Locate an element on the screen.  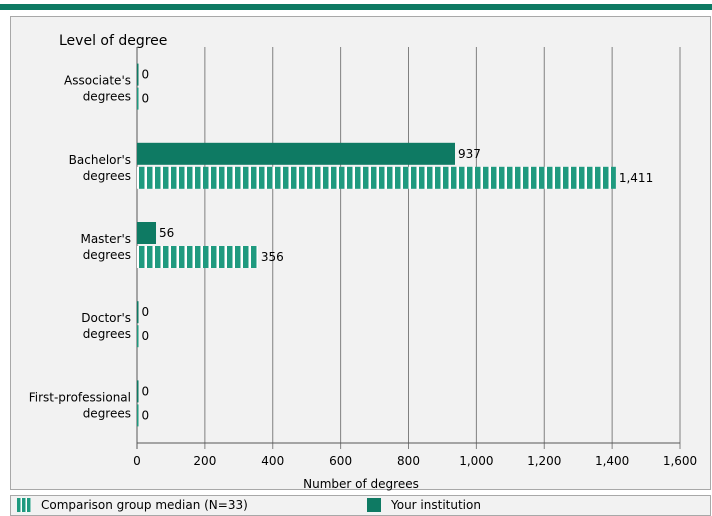
legend-item-comparison: Comparison group median (N=33) is located at coordinates (132, 505).